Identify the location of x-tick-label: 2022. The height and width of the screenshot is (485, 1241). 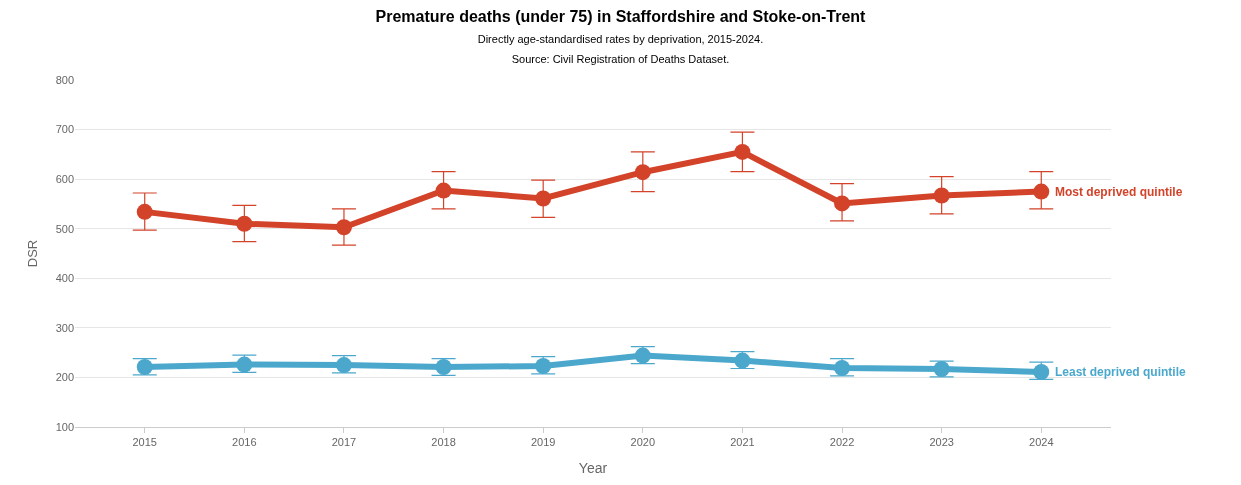
(842, 442).